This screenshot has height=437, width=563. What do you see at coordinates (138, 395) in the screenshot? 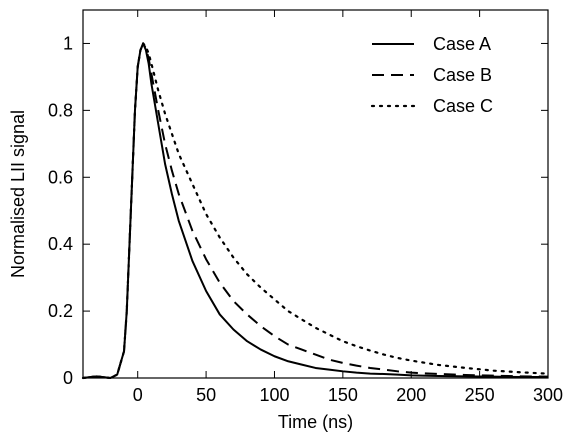
I see `x-tick-label: 0` at bounding box center [138, 395].